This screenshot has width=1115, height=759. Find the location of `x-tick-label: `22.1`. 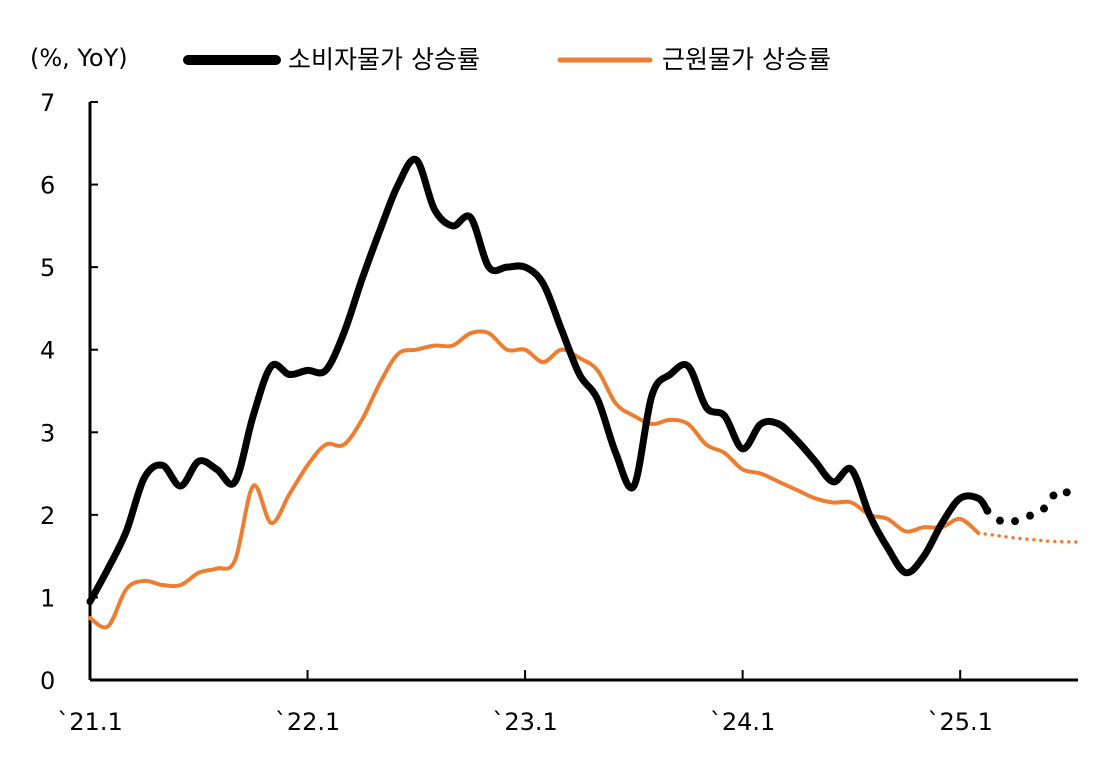

x-tick-label: `22.1 is located at coordinates (307, 722).